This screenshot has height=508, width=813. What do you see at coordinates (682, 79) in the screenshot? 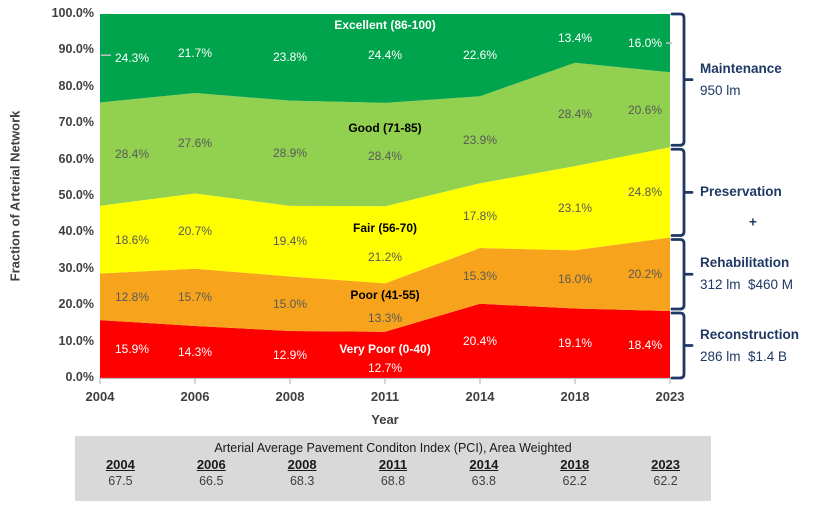
I see `bracket-maintenance` at bounding box center [682, 79].